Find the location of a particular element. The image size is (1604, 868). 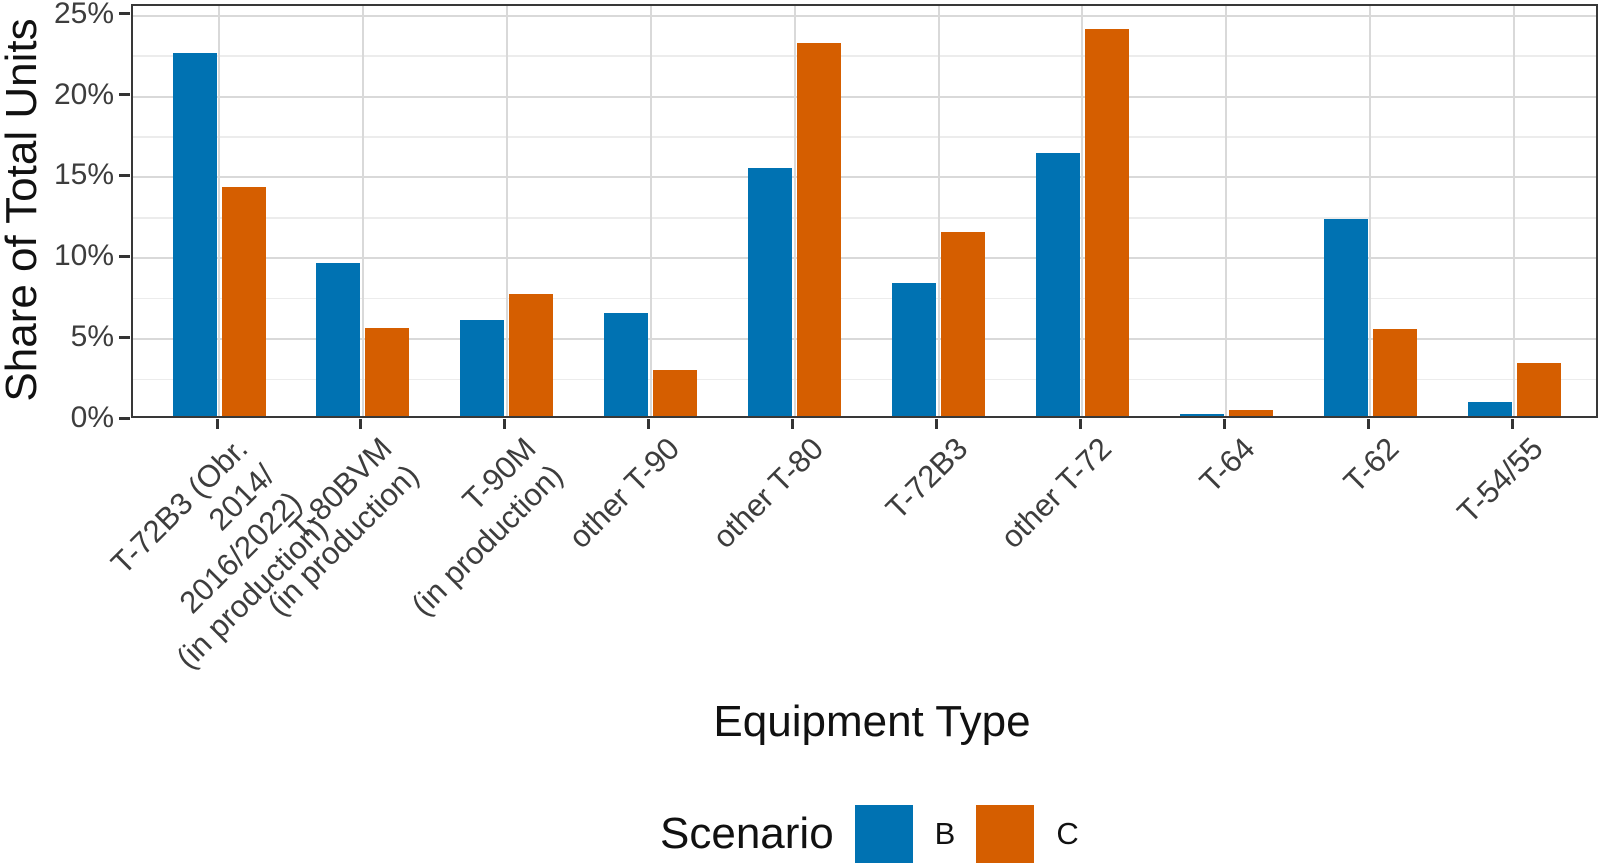

x-tick-label: T-64 is located at coordinates (1227, 465).